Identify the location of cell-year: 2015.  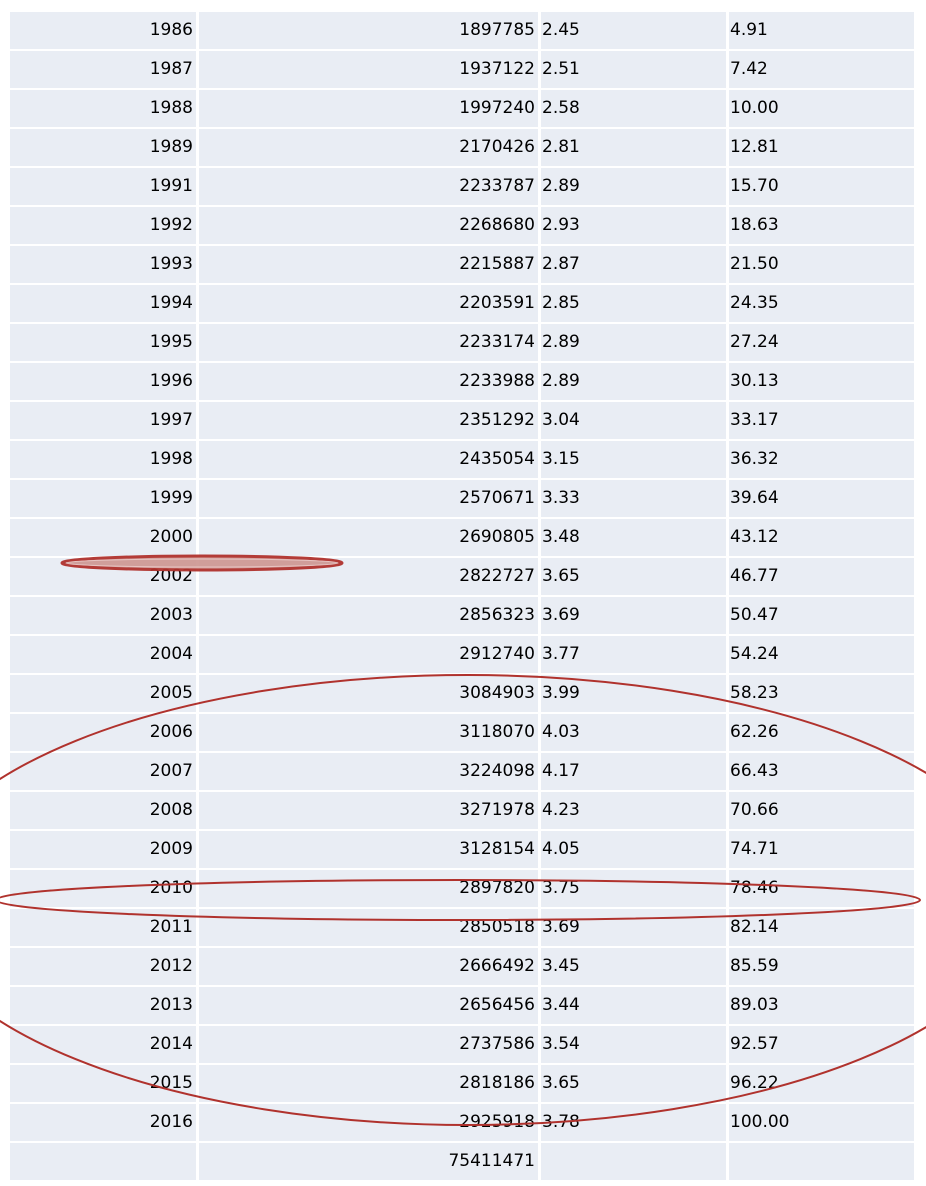
(103, 1083).